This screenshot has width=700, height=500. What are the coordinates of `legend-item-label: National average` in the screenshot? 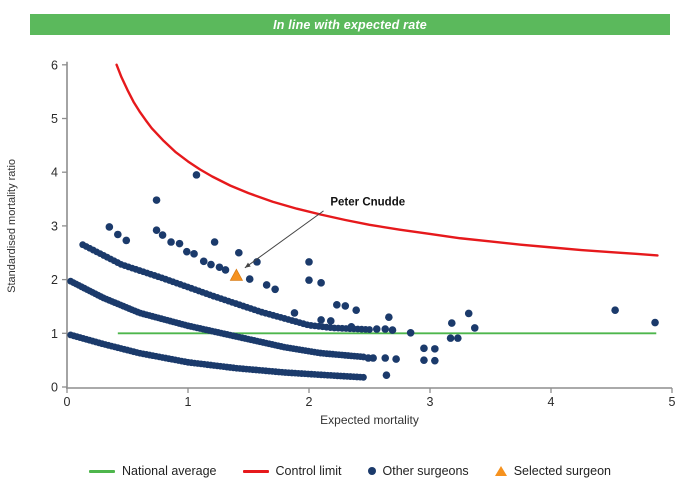 It's located at (169, 471).